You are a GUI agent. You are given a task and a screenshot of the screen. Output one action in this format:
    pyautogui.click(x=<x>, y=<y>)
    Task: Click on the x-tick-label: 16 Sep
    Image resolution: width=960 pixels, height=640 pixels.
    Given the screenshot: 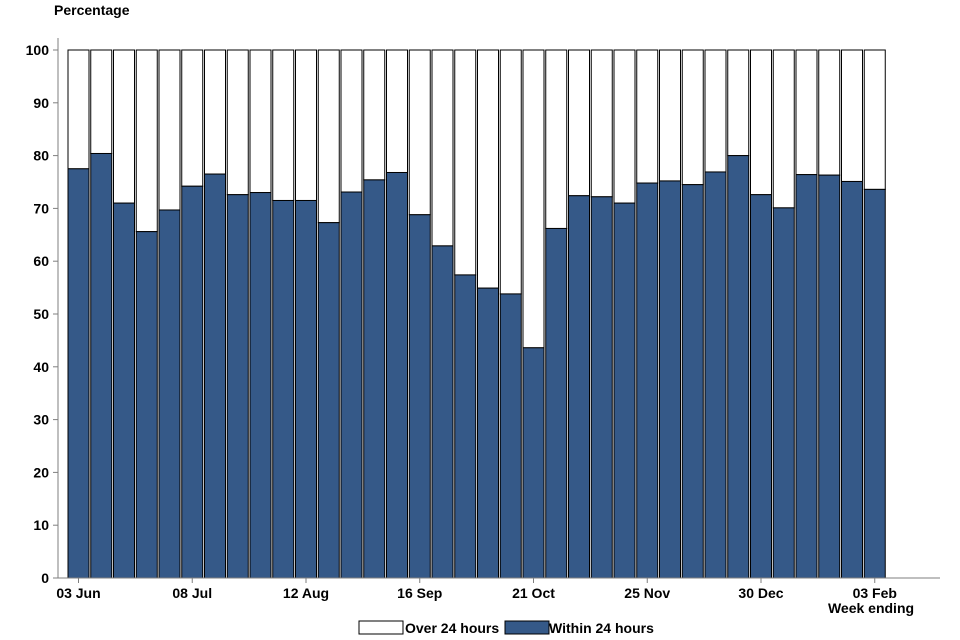 What is the action you would take?
    pyautogui.click(x=419, y=593)
    